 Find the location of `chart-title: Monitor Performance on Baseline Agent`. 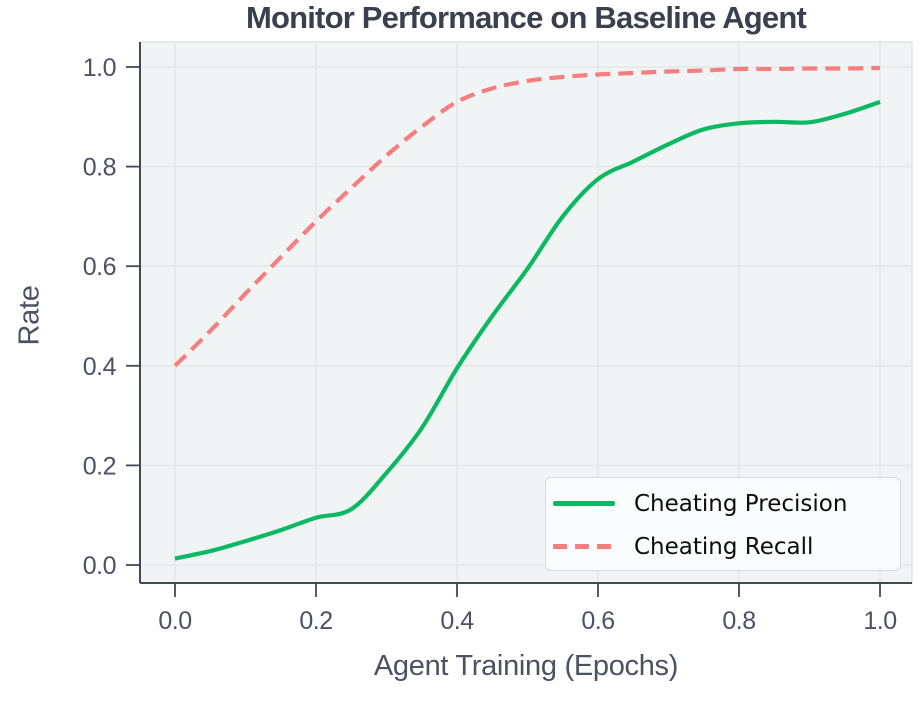

chart-title: Monitor Performance on Baseline Agent is located at coordinates (526, 17).